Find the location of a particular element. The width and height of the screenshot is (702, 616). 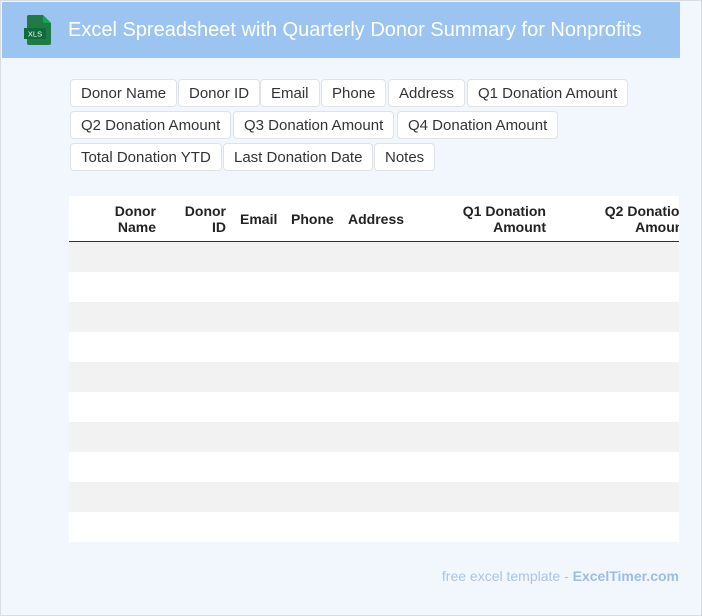

field-chip-last-donation-date: Last Donation Date is located at coordinates (298, 157).